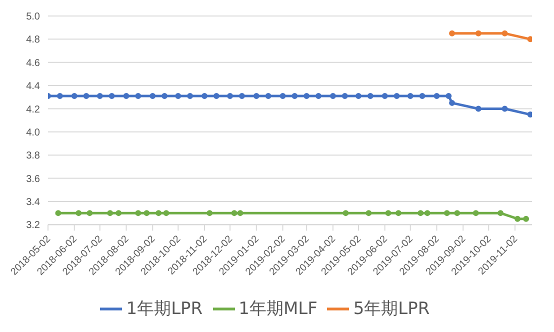  I want to click on y-tick-label: 4.0, so click(33, 132).